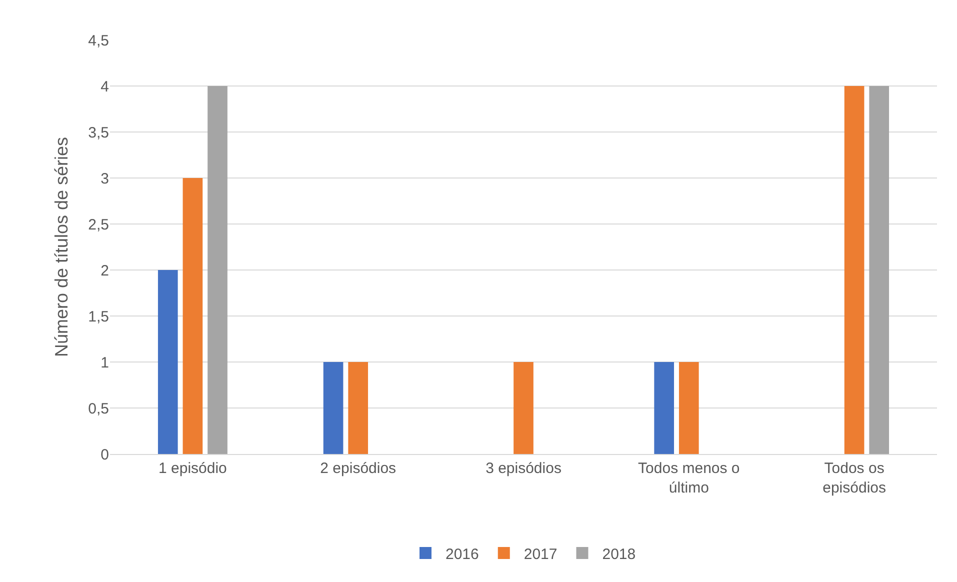 Image resolution: width=957 pixels, height=582 pixels. I want to click on y-tick-label: 3,5, so click(98, 133).